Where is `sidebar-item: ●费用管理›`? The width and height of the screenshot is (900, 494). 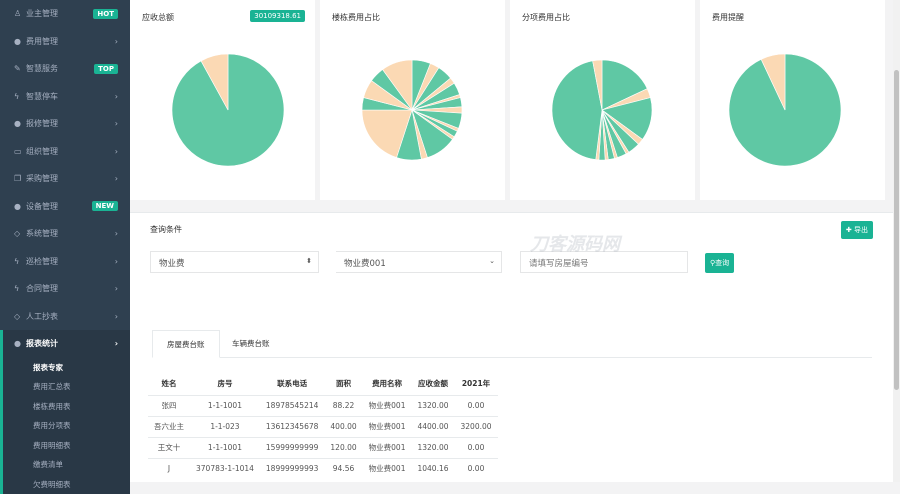
sidebar-item: ●费用管理› is located at coordinates (65, 42).